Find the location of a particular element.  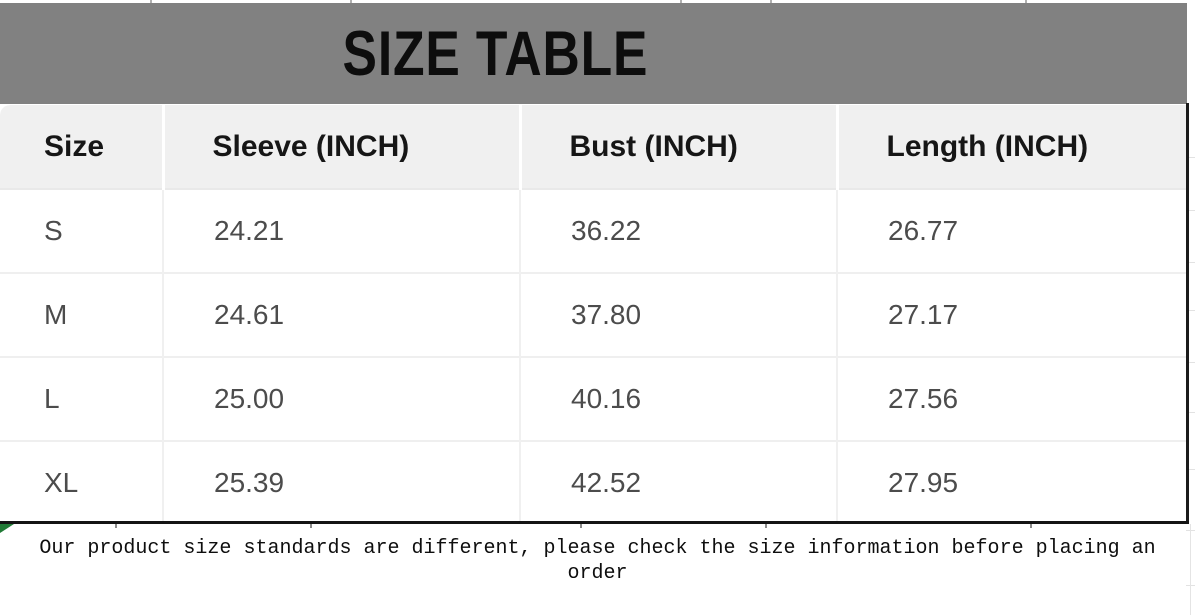

table-row: XL 25.39 42.52 27.95 is located at coordinates (593, 480).